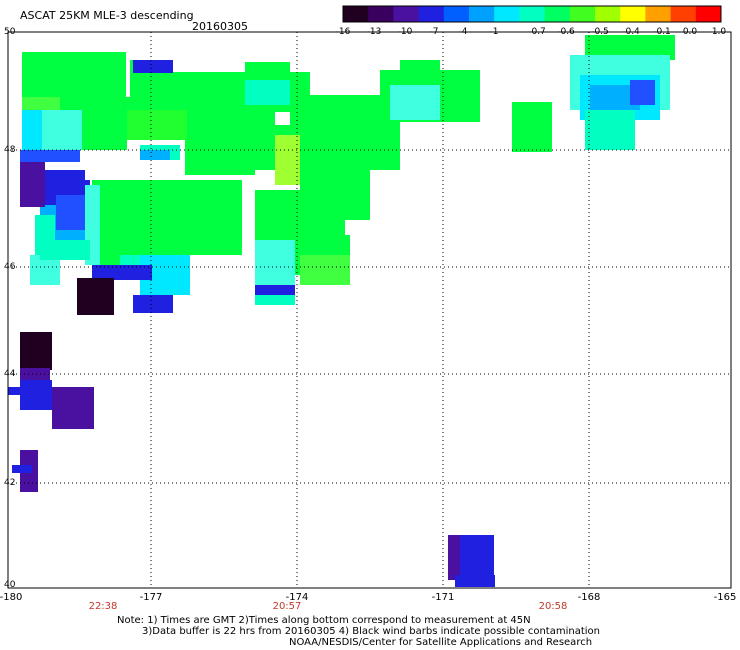 Image resolution: width=740 pixels, height=650 pixels. What do you see at coordinates (10, 150) in the screenshot?
I see `lat-label: 48` at bounding box center [10, 150].